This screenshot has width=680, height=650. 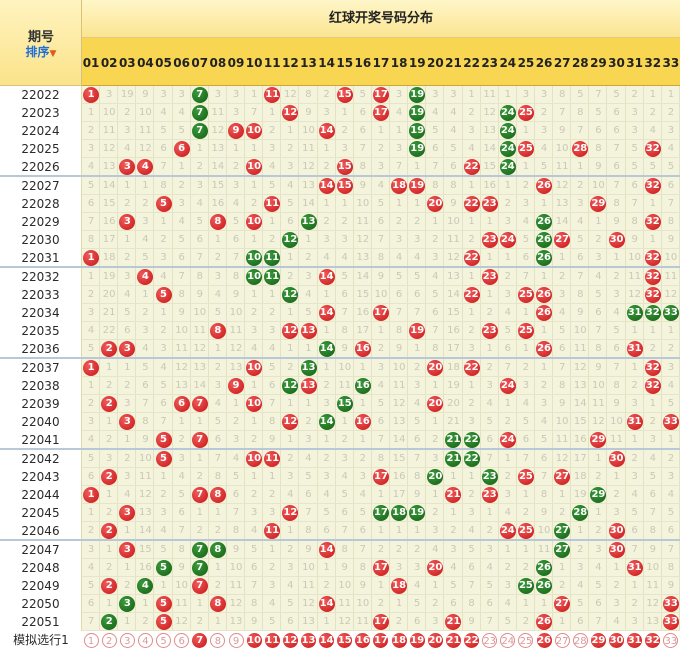 What do you see at coordinates (399, 640) in the screenshot?
I see `simulation-ball: 18` at bounding box center [399, 640].